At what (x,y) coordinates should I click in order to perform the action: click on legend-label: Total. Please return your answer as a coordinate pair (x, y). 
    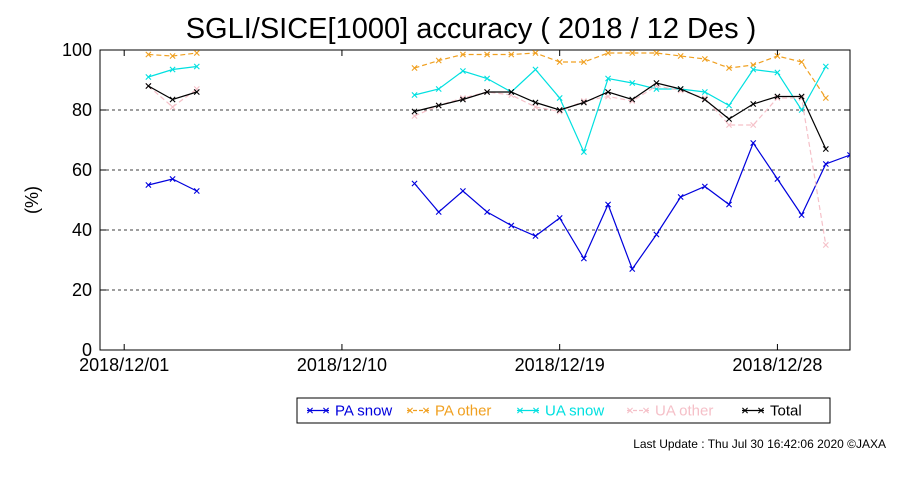
    Looking at the image, I should click on (786, 411).